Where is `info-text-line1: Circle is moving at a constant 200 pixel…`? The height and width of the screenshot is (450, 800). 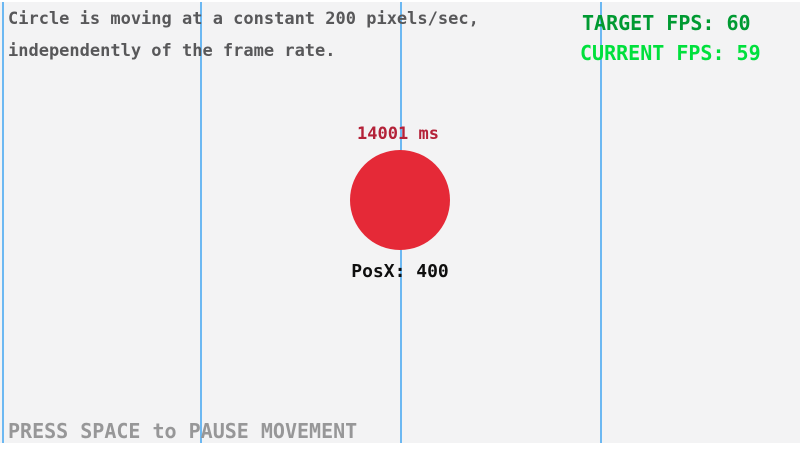 info-text-line1: Circle is moving at a constant 200 pixel… is located at coordinates (243, 19).